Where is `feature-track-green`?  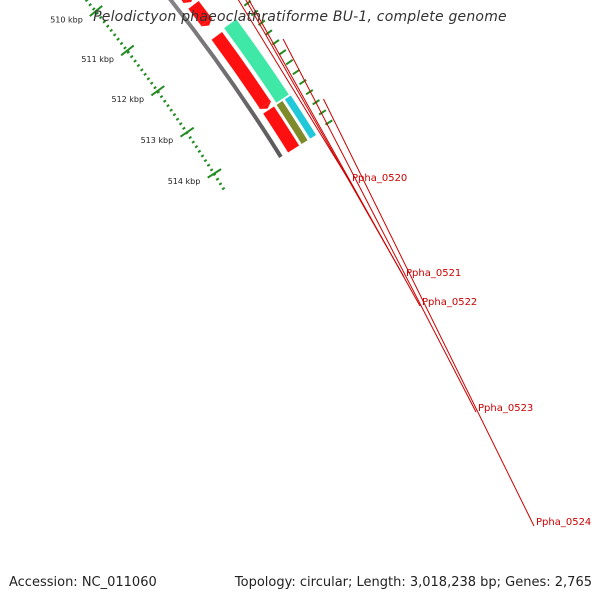 feature-track-green is located at coordinates (256, 61).